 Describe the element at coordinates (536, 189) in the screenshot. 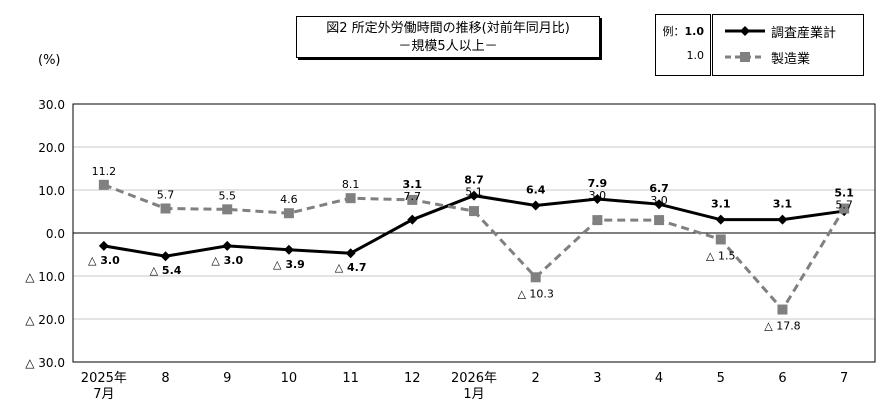

I see `data-label-all-industries: 6.4` at that location.